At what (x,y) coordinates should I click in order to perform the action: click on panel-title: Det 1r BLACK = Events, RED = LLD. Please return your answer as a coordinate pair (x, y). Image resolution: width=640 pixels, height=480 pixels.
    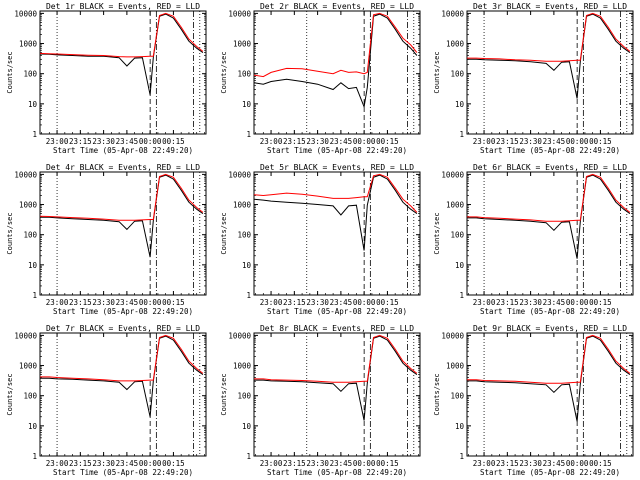
    Looking at the image, I should click on (123, 6).